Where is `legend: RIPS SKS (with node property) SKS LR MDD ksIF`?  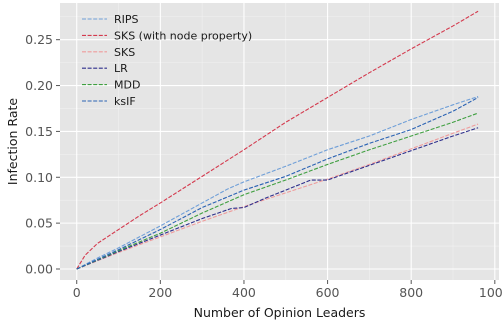
legend: RIPS SKS (with node property) SKS LR MDD ksIF is located at coordinates (167, 60).